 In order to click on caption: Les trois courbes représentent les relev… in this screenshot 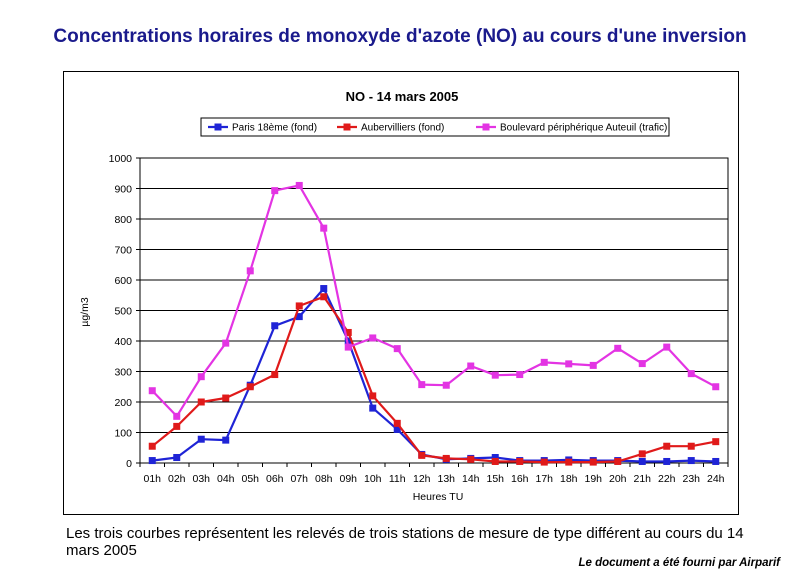, I will do `click(405, 542)`.